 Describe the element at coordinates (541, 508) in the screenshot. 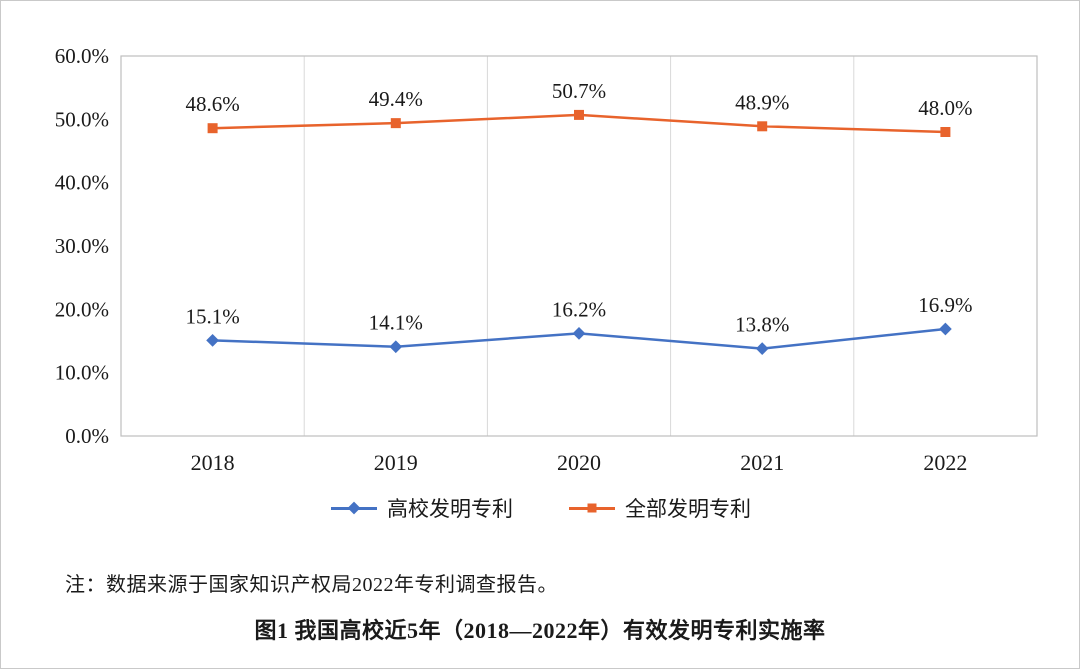

I see `chart-legend: 高校发明专利 全部发明专利` at that location.